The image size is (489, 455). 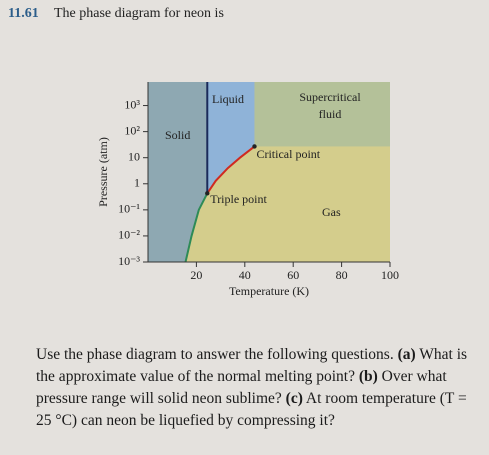 I want to click on point-label: Critical point, so click(x=288, y=154).